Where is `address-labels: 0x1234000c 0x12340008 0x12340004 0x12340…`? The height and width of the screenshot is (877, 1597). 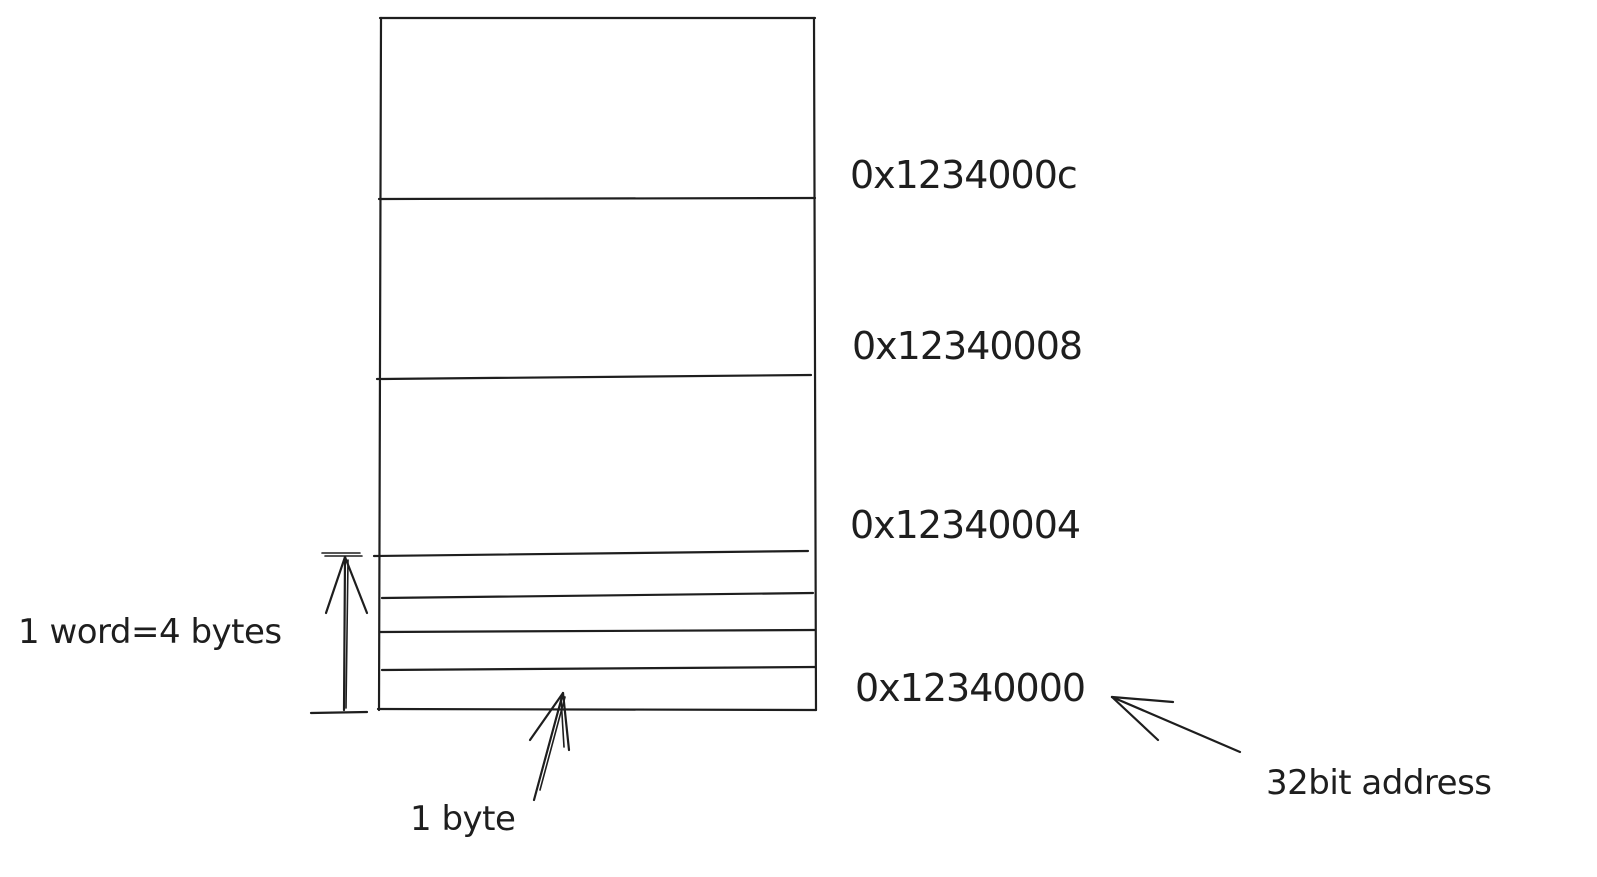
address-labels: 0x1234000c 0x12340008 0x12340004 0x12340… is located at coordinates (968, 431).